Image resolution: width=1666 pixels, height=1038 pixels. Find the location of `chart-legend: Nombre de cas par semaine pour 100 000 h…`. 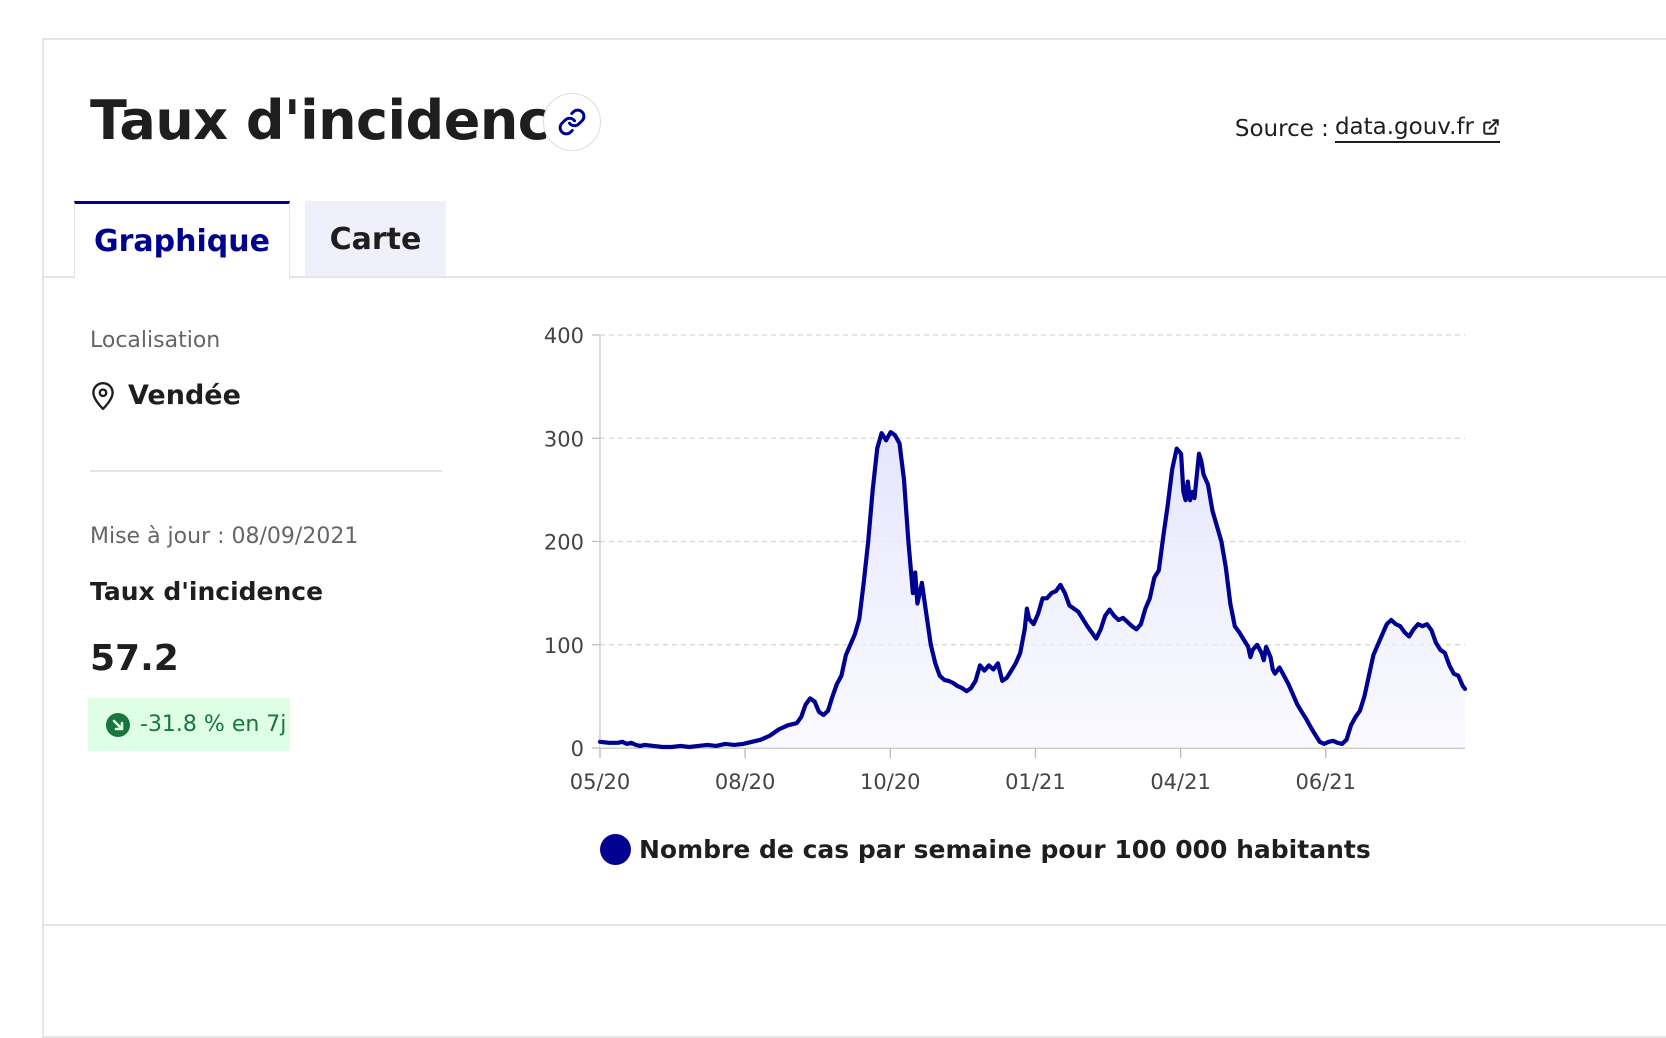

chart-legend: Nombre de cas par semaine pour 100 000 h… is located at coordinates (985, 849).